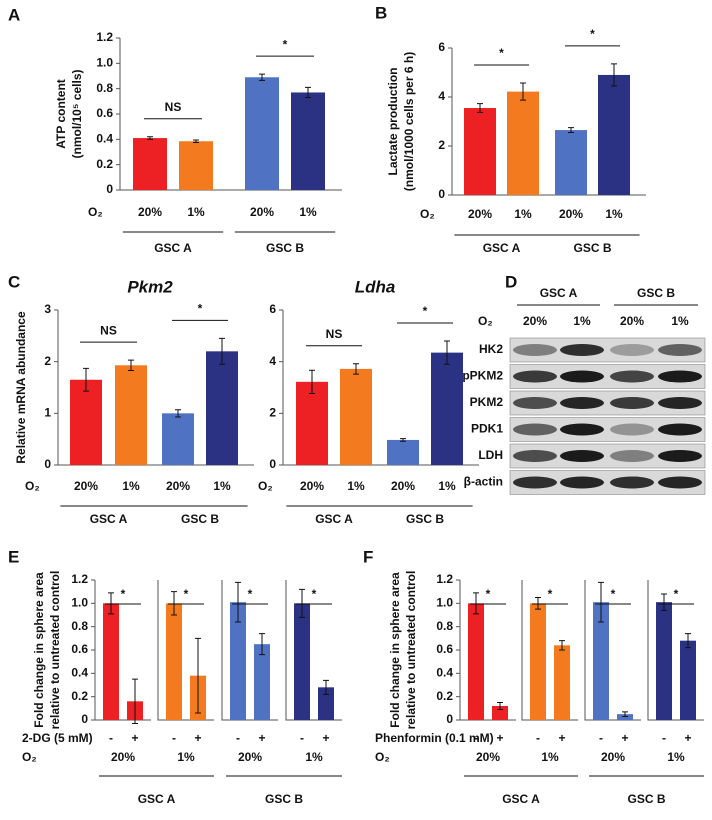 The width and height of the screenshot is (712, 820). What do you see at coordinates (47, 413) in the screenshot?
I see `y-tick-label: 1` at bounding box center [47, 413].